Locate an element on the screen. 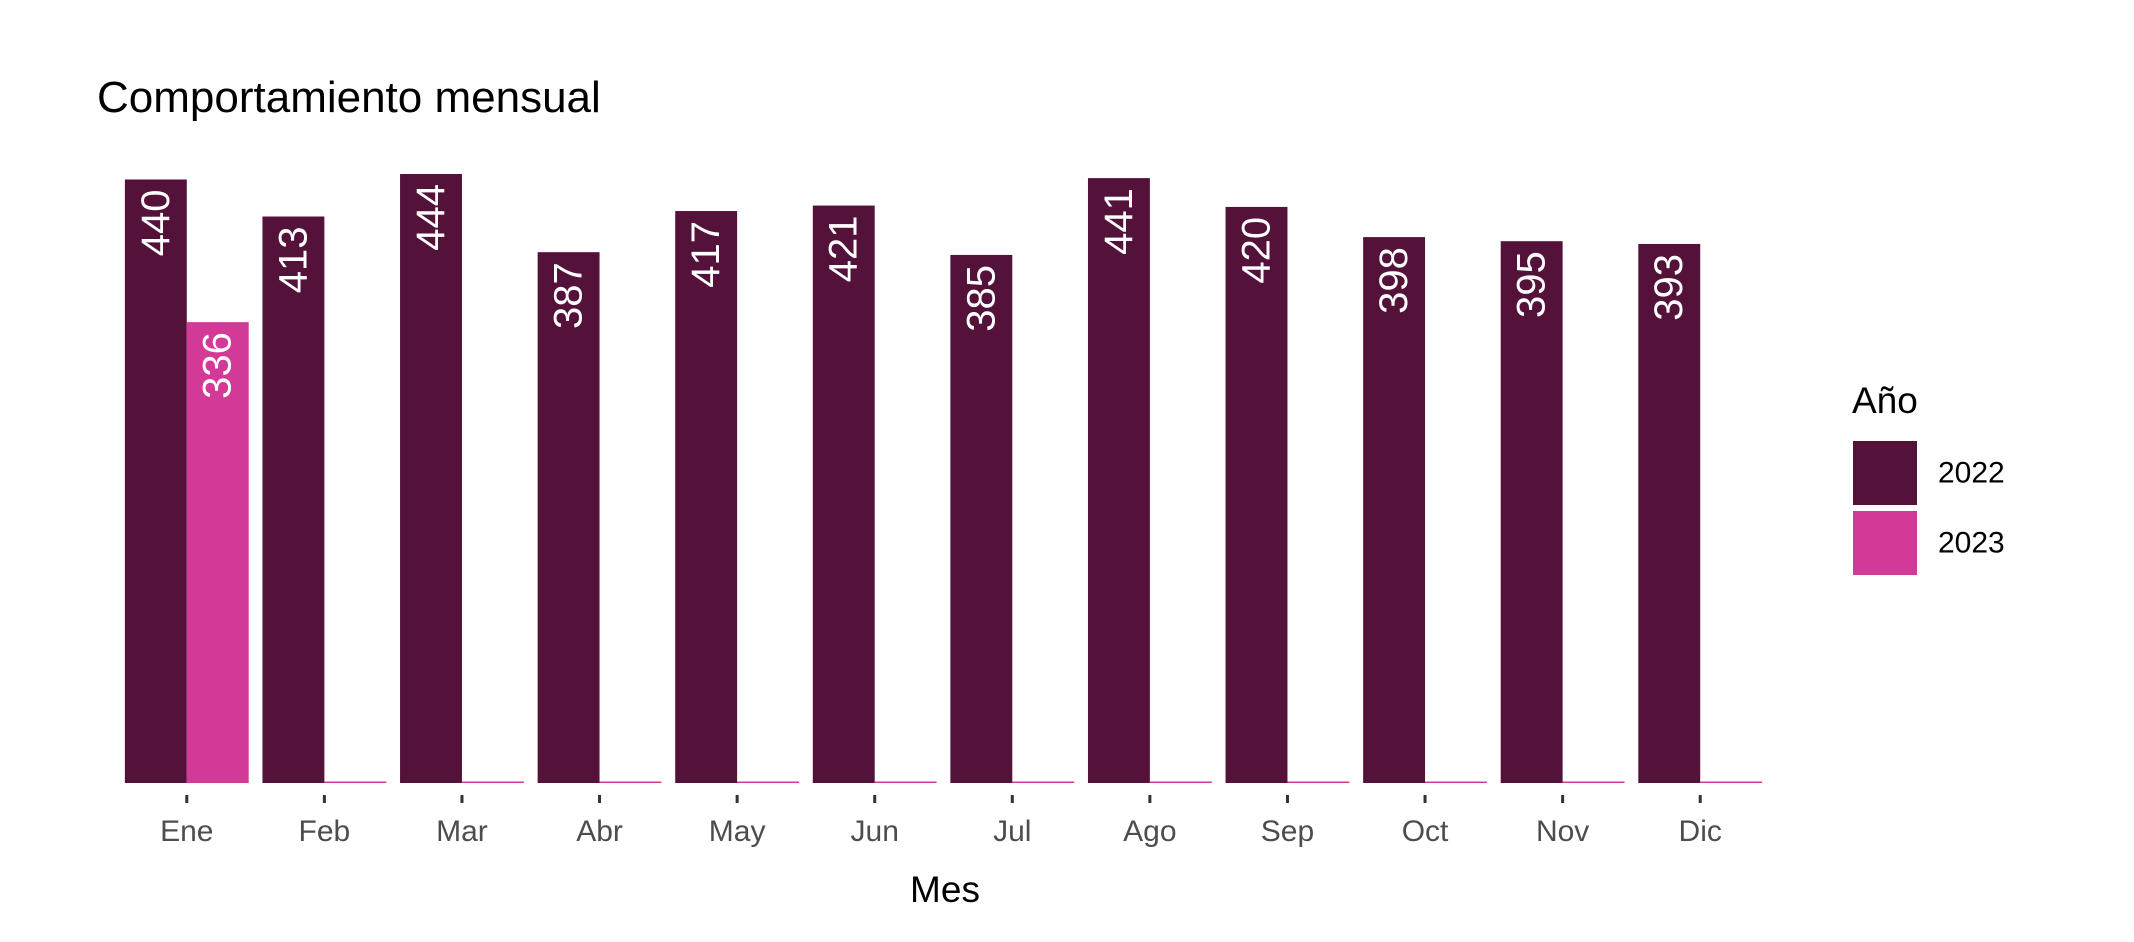 The image size is (2134, 942). x-tick-label-Sep: Sep is located at coordinates (1287, 831).